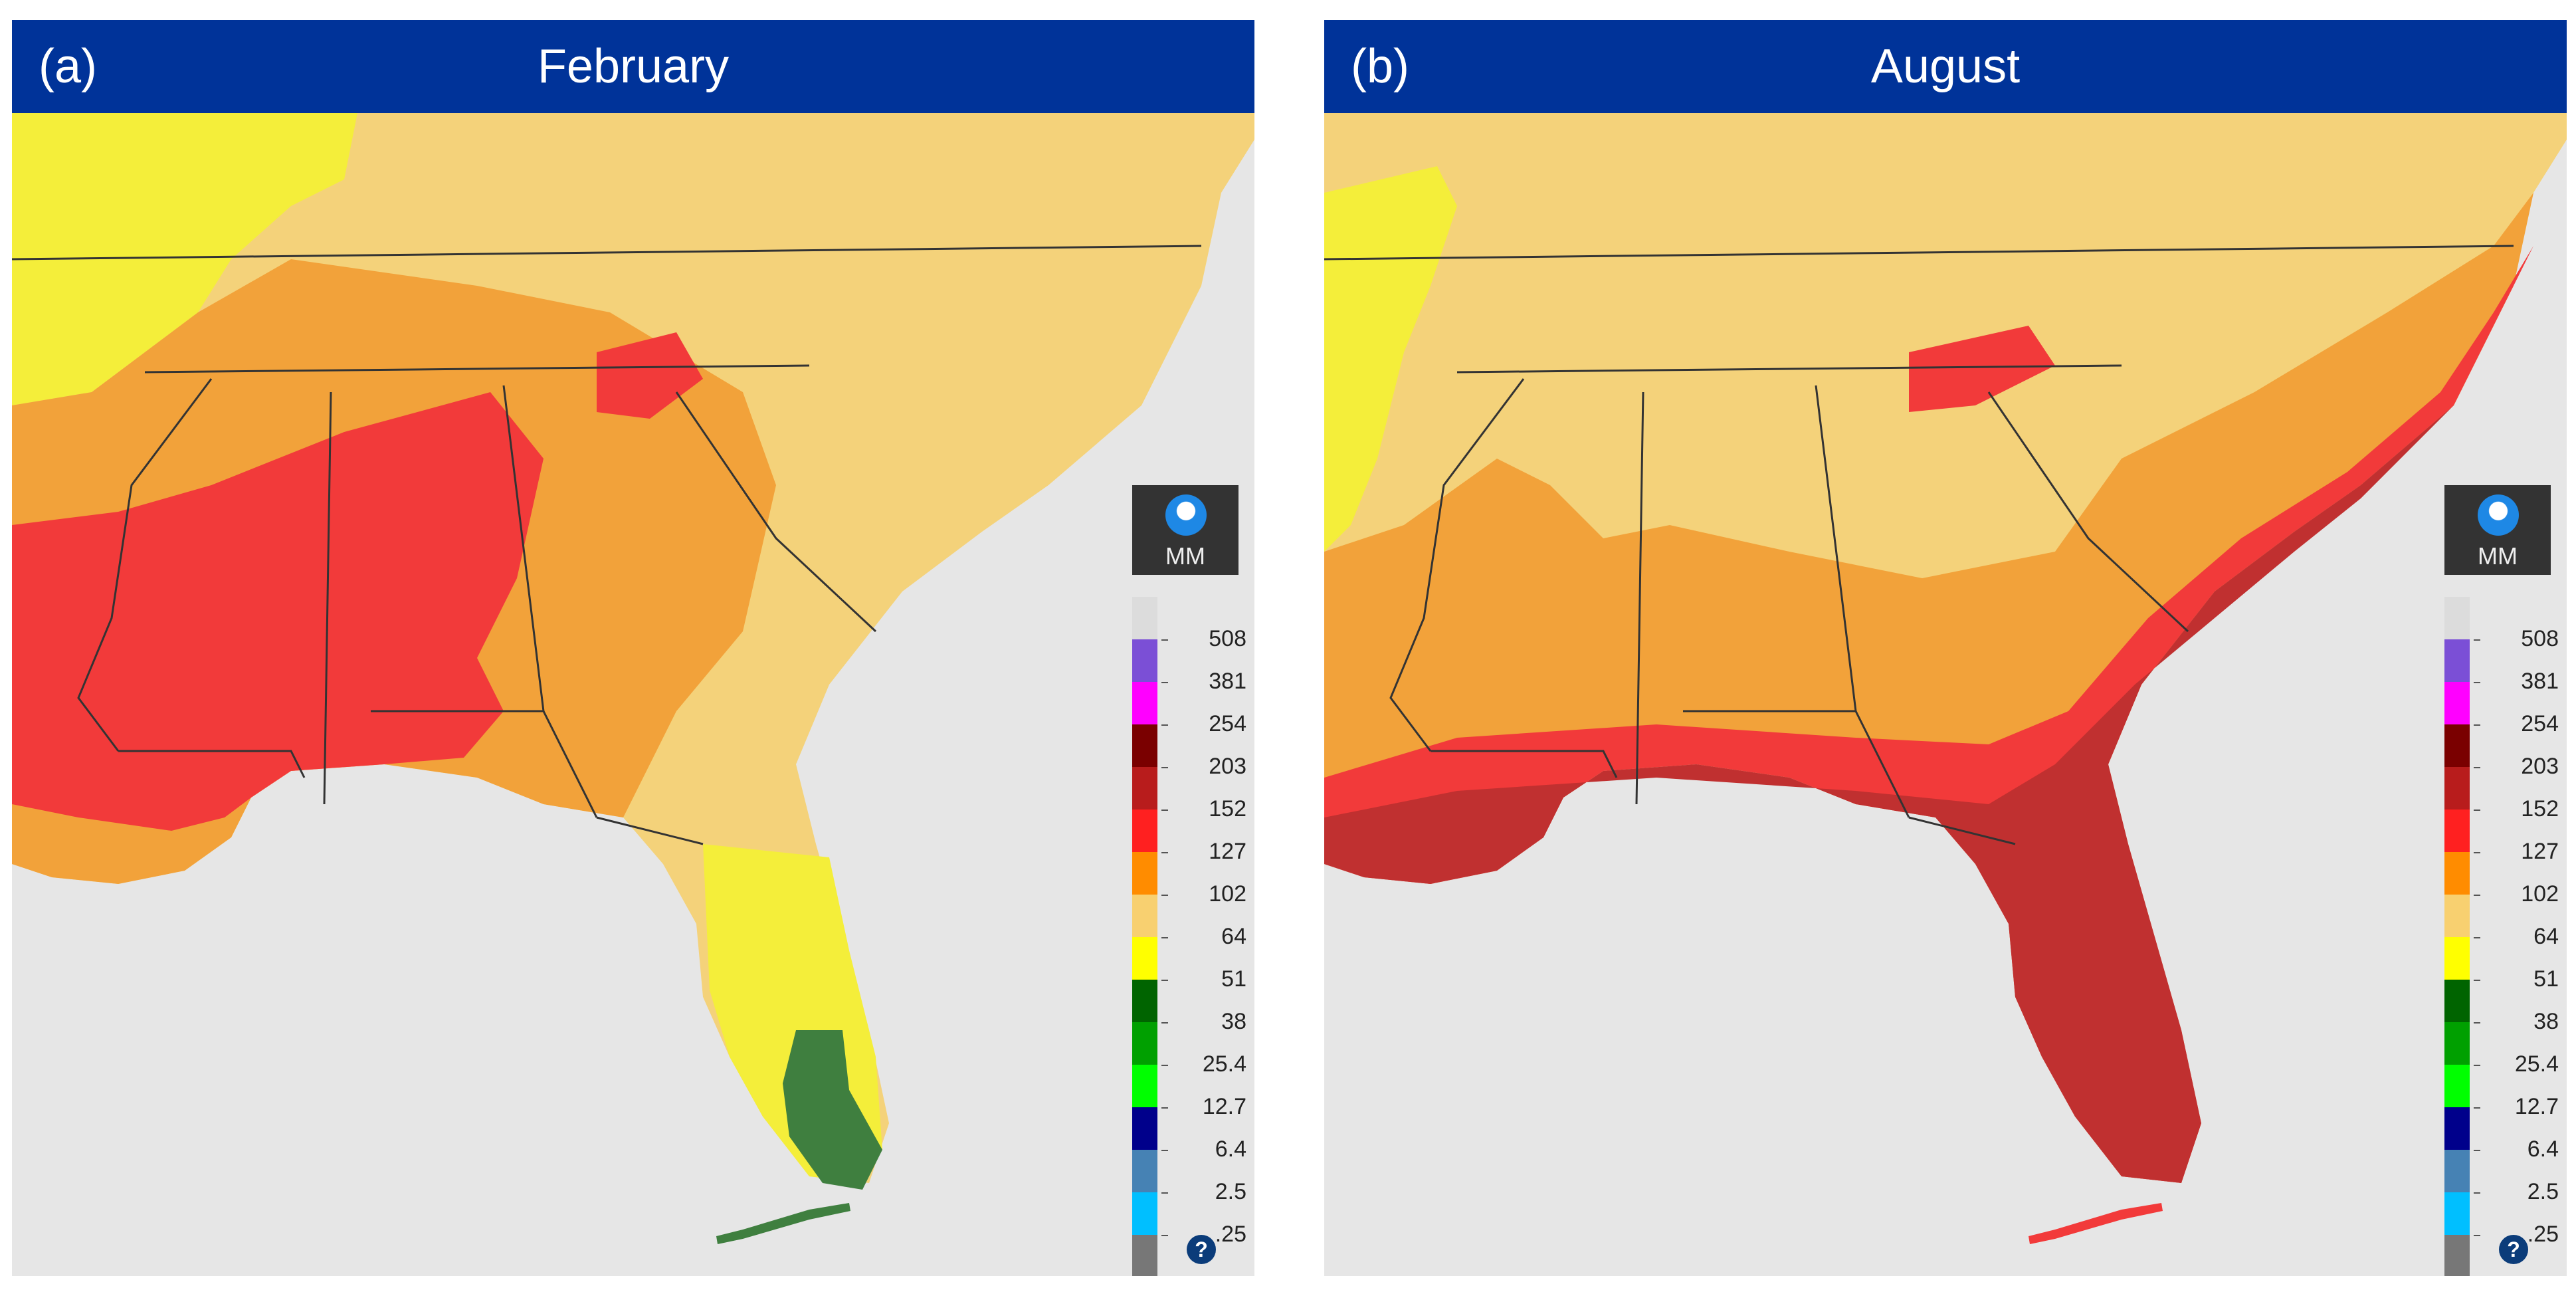 This screenshot has height=1296, width=2576. Describe the element at coordinates (278, 611) in the screenshot. I see `red-region` at that location.